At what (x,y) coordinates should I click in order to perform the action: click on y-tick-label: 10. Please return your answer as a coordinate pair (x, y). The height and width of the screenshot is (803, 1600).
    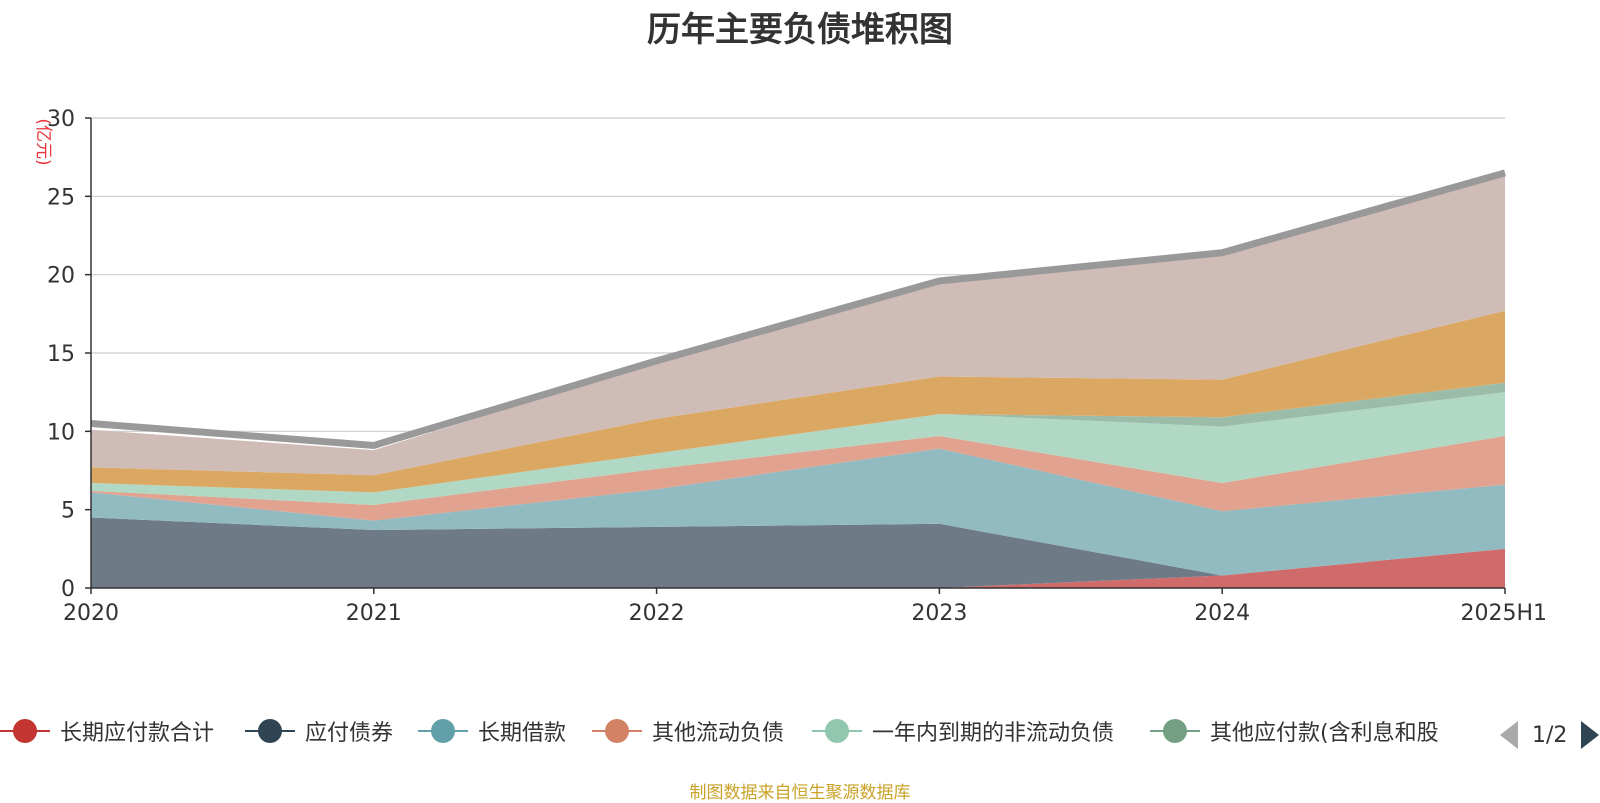
    Looking at the image, I should click on (61, 432).